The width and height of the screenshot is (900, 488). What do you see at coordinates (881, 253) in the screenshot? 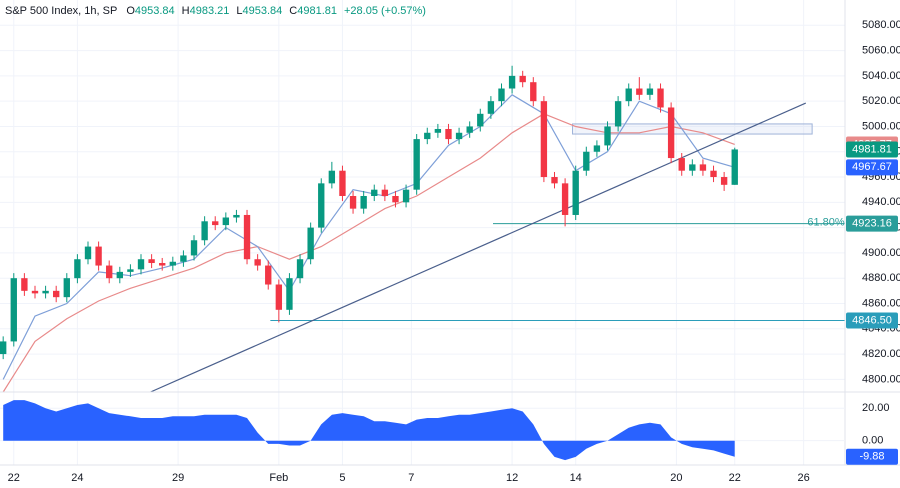
I see `y-tick-label: 4900.00` at bounding box center [881, 253].